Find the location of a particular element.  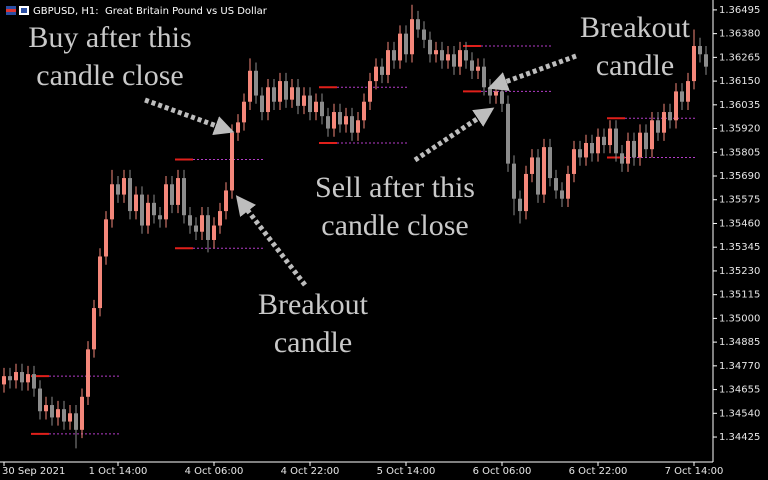

x-tick-label: 4 Oct 22:00 is located at coordinates (310, 471).